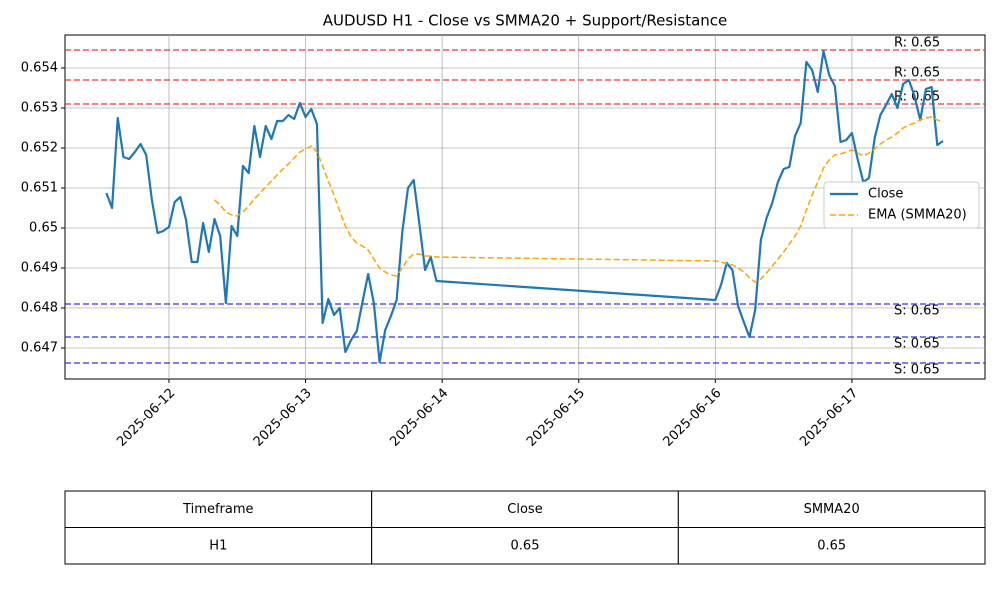 The width and height of the screenshot is (1000, 600). I want to click on y-tick-label: 0.651, so click(39, 188).